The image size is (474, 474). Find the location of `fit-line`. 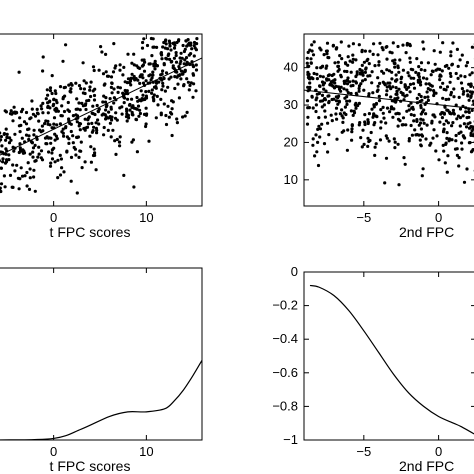

fit-line is located at coordinates (389, 99).